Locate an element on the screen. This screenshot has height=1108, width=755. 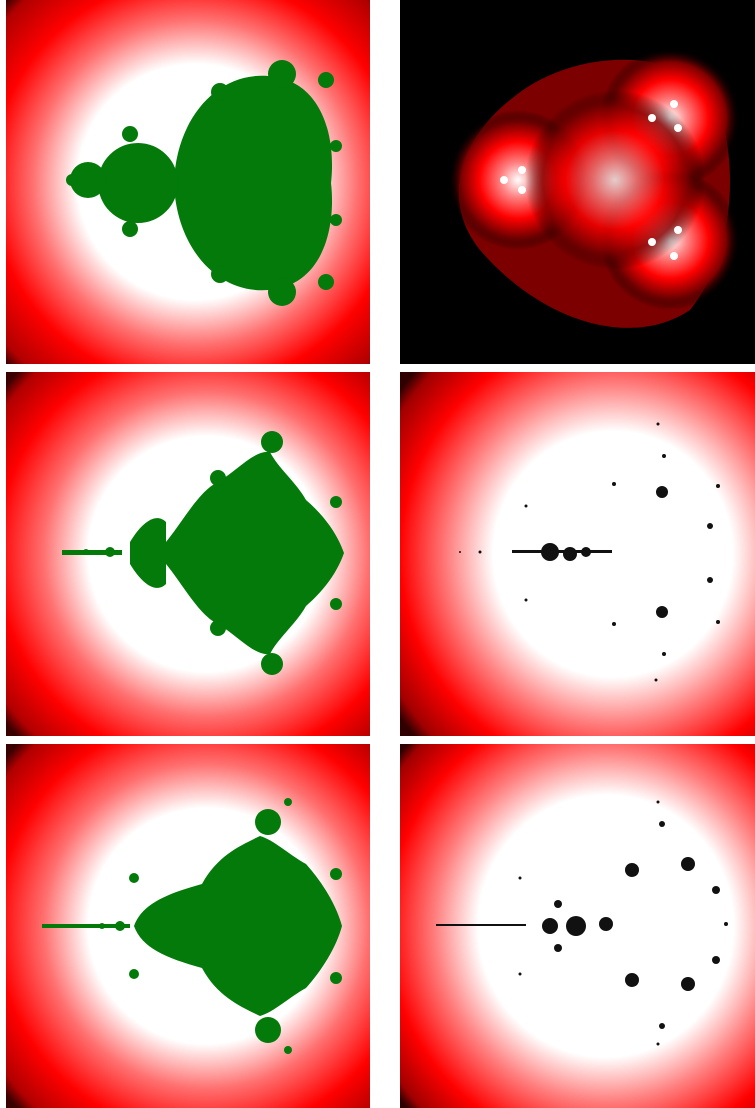
bright-points is located at coordinates (591, 180).